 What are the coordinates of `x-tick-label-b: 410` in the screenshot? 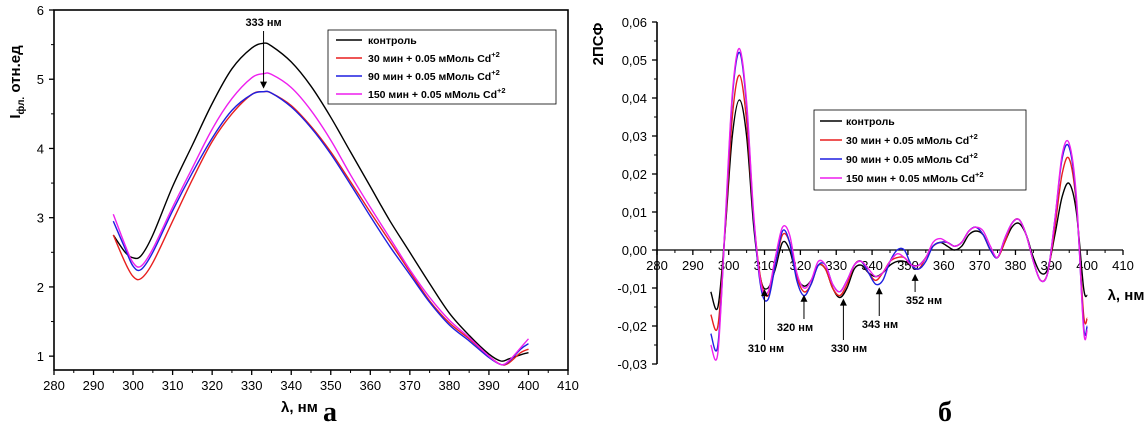 It's located at (1123, 265).